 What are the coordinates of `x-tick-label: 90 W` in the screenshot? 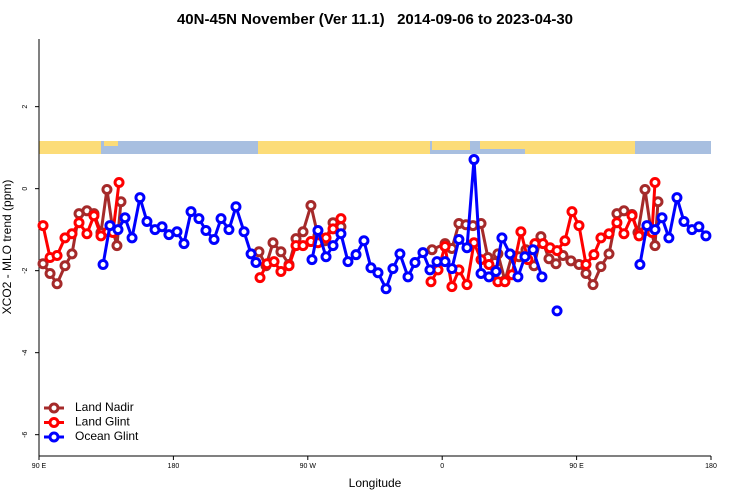 It's located at (308, 466).